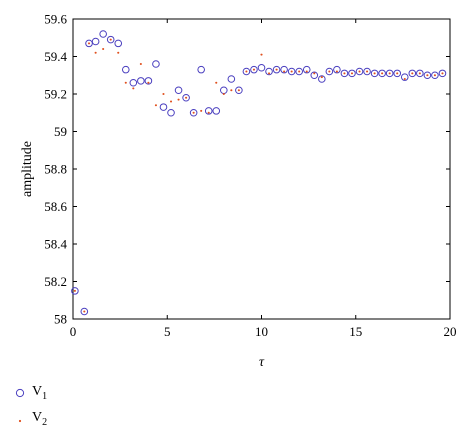  Describe the element at coordinates (40, 393) in the screenshot. I see `legend-label-v1: V1` at that location.